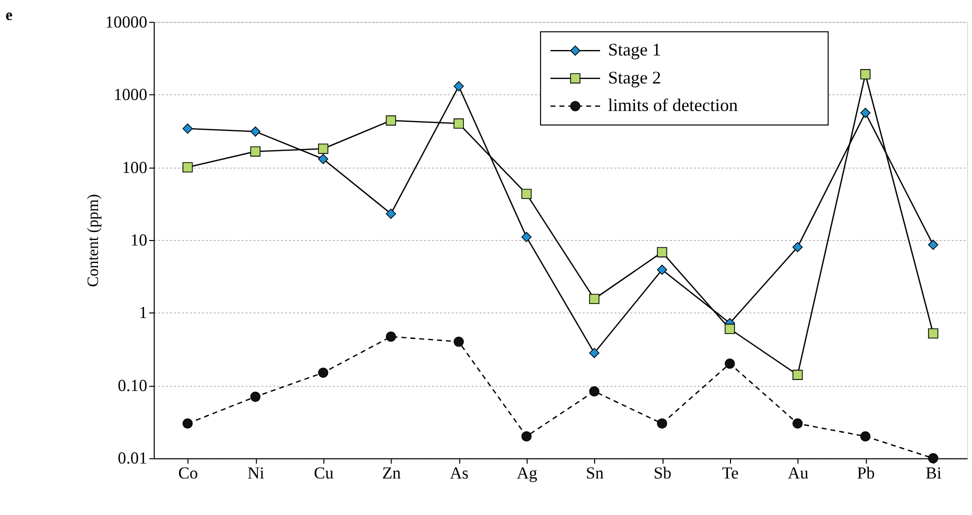  What do you see at coordinates (798, 473) in the screenshot?
I see `x-tick-label: Au` at bounding box center [798, 473].